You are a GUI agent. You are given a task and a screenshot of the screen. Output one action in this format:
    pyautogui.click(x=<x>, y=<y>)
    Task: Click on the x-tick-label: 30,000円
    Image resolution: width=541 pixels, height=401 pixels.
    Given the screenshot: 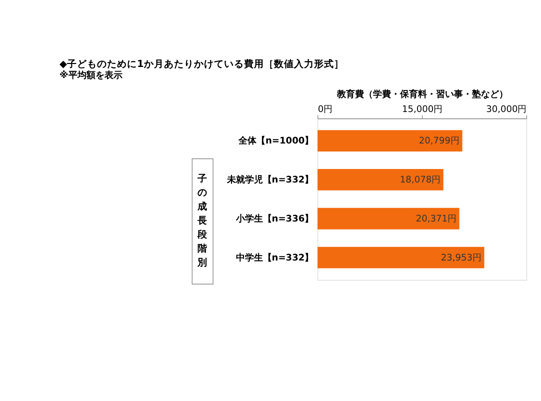 What is the action you would take?
    pyautogui.click(x=506, y=109)
    